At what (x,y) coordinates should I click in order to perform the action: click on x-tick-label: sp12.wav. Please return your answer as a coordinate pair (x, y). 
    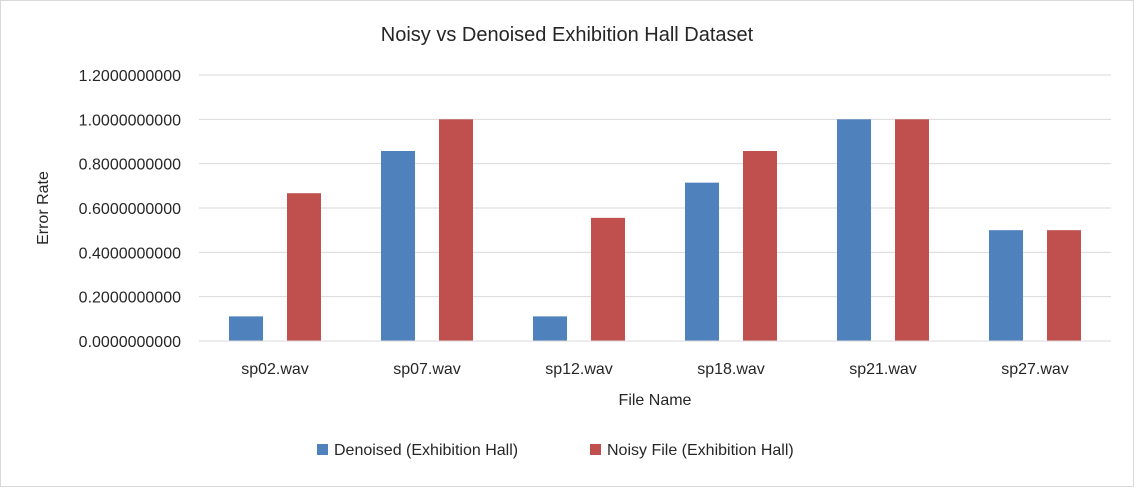
    Looking at the image, I should click on (579, 369).